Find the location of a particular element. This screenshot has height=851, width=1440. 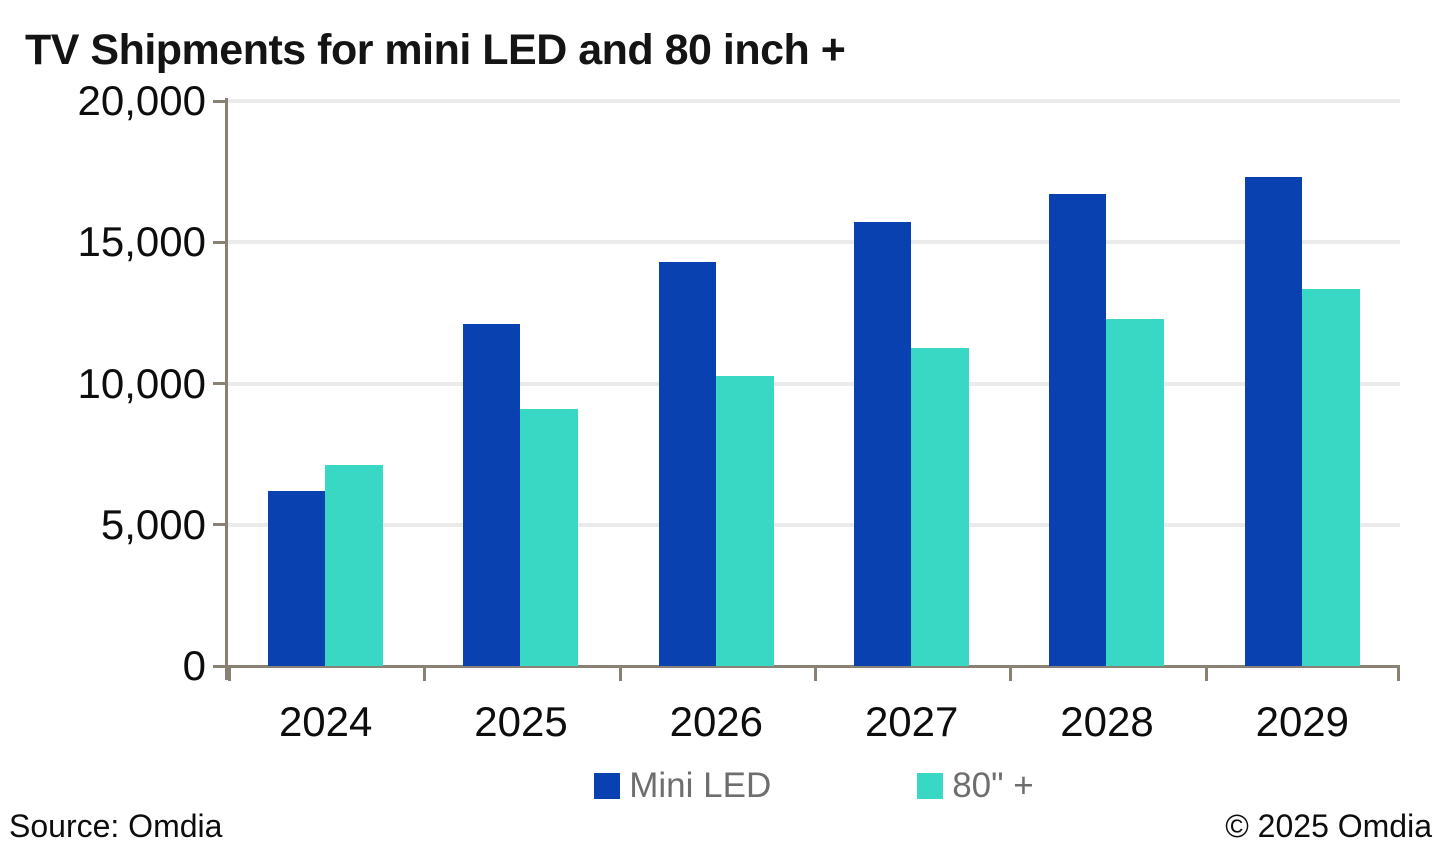

bar-mini_led-2026 is located at coordinates (687, 464).